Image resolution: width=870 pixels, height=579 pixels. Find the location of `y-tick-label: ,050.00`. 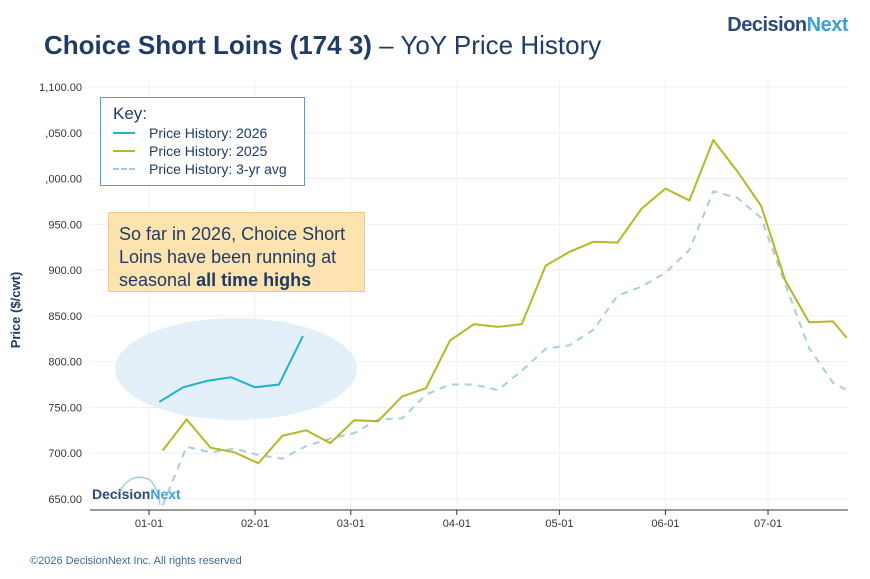

y-tick-label: ,050.00 is located at coordinates (63, 134).